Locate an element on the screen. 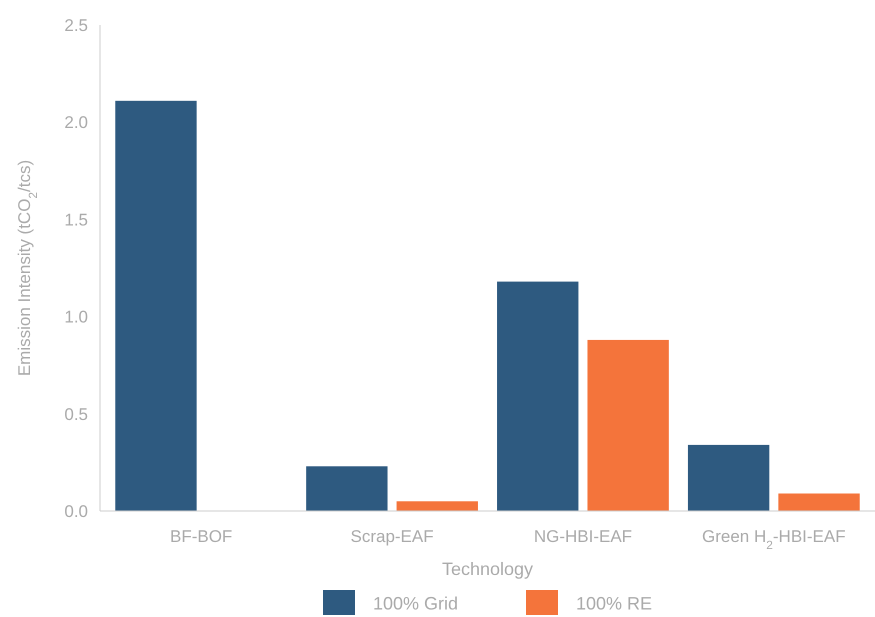  y-tick-label: 1.5 is located at coordinates (76, 220).